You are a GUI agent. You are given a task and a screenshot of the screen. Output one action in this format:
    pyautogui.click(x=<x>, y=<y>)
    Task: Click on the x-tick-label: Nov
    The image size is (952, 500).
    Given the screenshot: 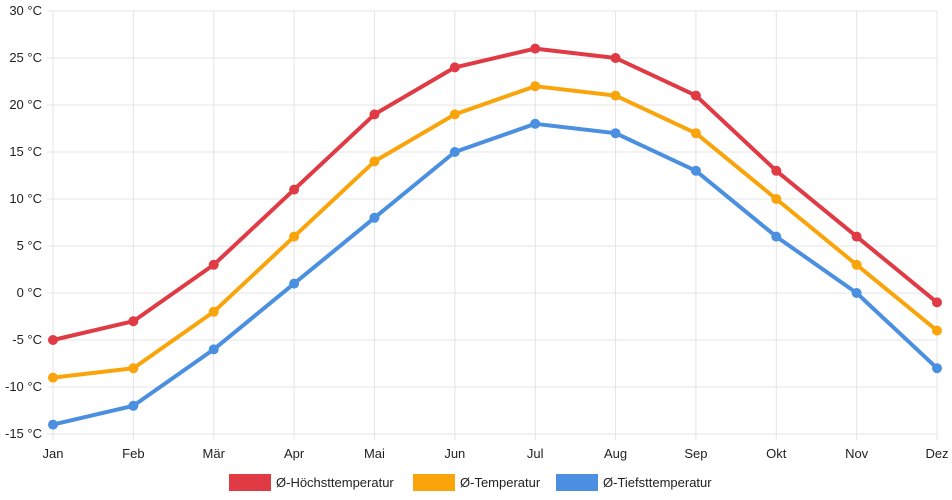 What is the action you would take?
    pyautogui.click(x=857, y=453)
    